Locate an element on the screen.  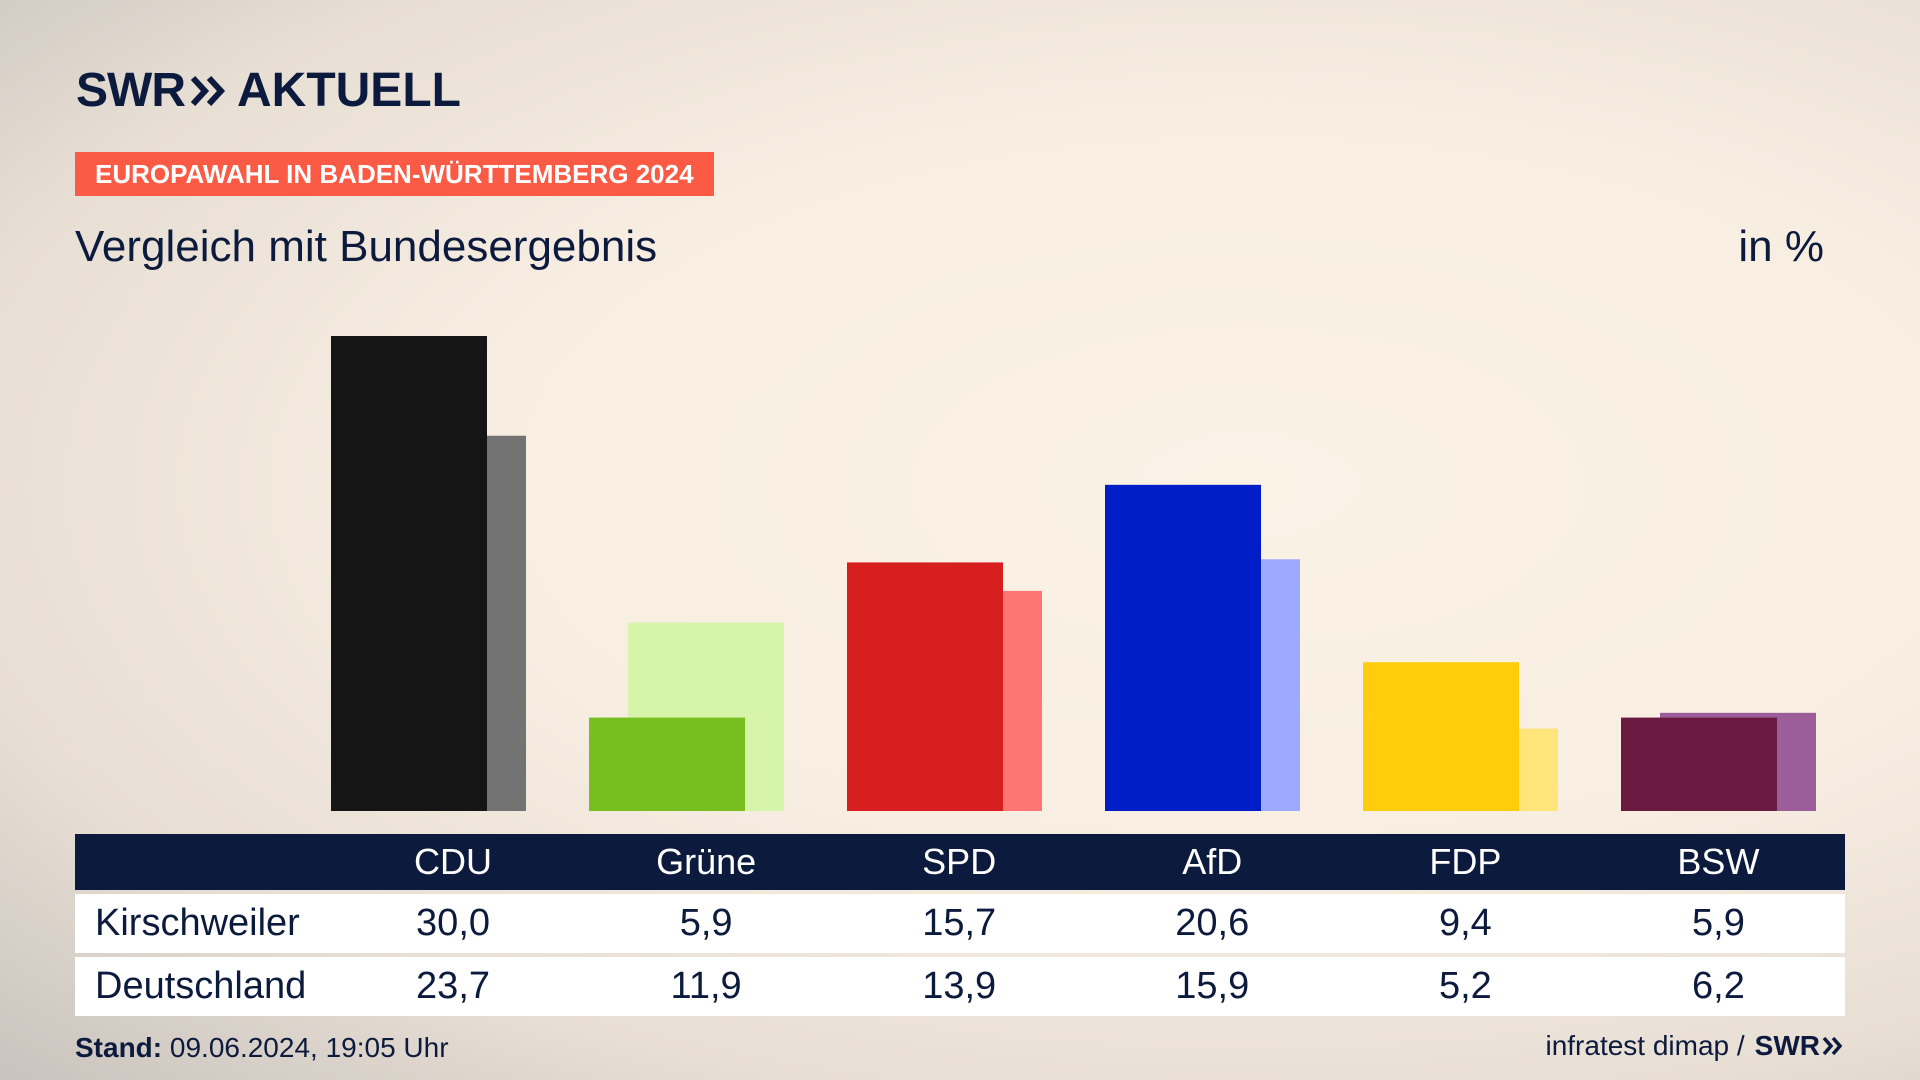
timestamp: Stand: 09.06.2024, 19:05 Uhr is located at coordinates (262, 1048).